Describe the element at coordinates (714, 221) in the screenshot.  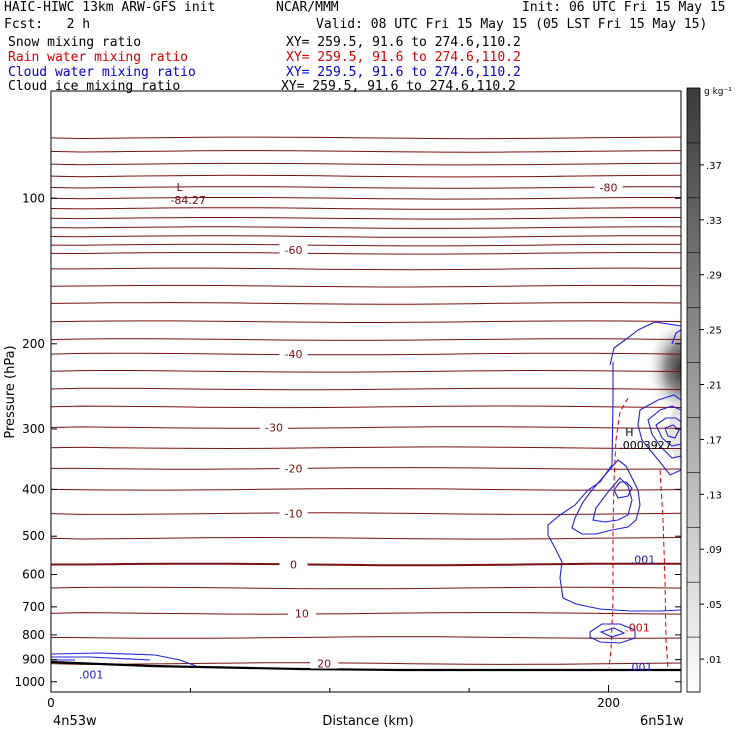
I see `colorbar-tick-label: .33` at that location.